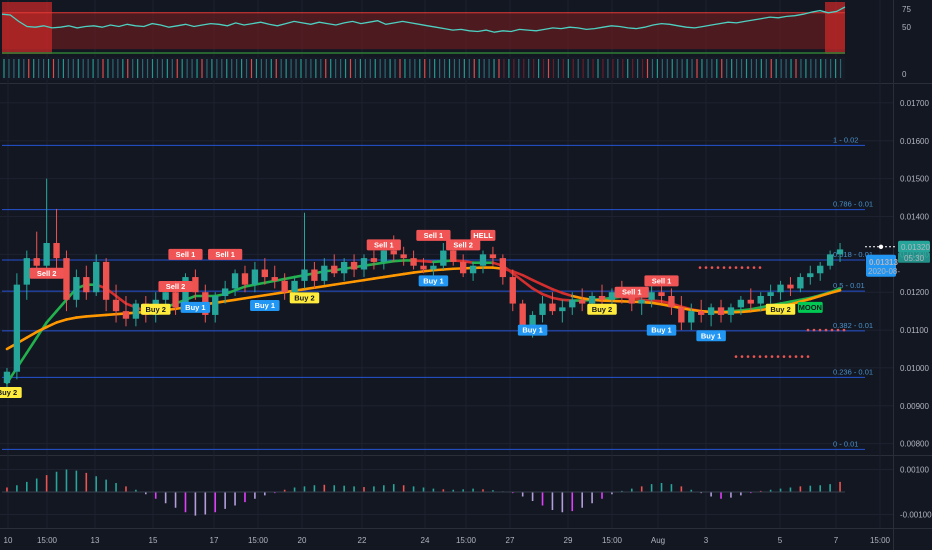 The image size is (932, 550). Describe the element at coordinates (423, 19) in the screenshot. I see `rsi-line` at that location.